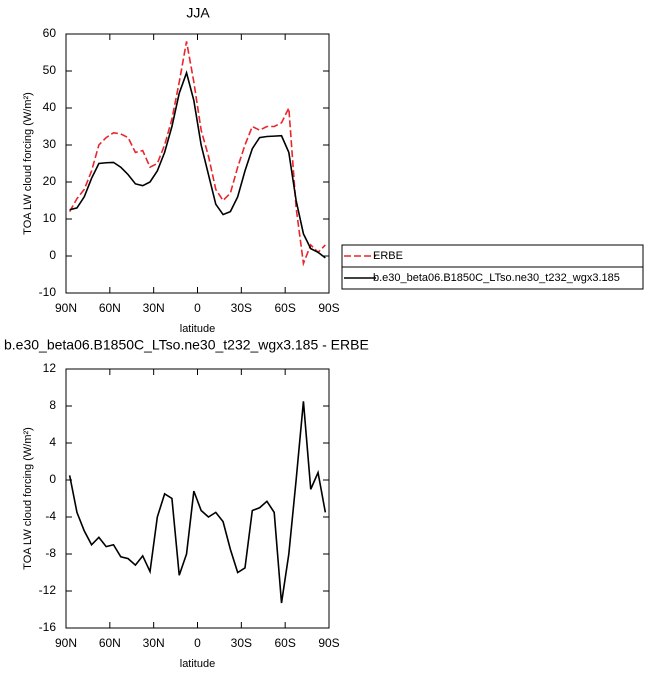  I want to click on y-tick-label: 4, so click(52, 442).